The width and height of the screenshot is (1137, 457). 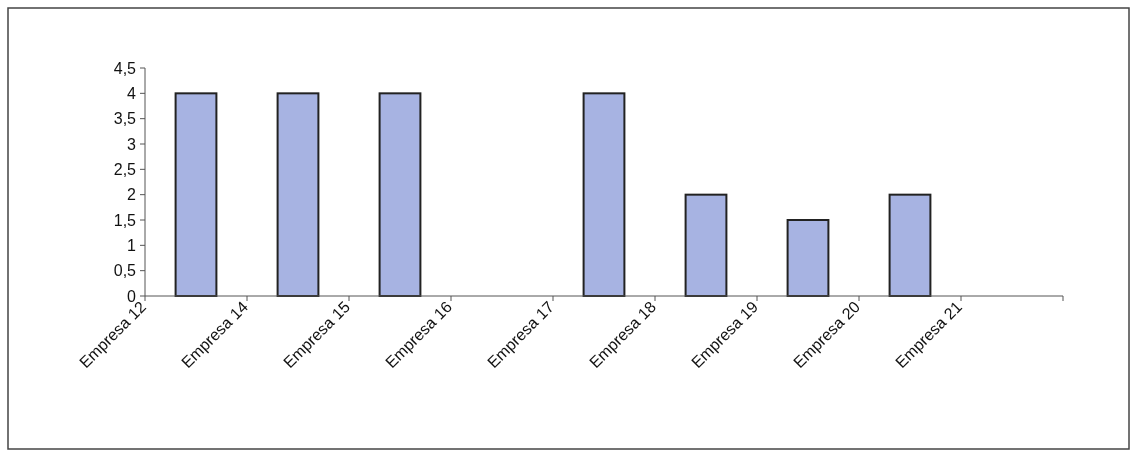 What do you see at coordinates (125, 220) in the screenshot?
I see `y-tick-label: 1,5` at bounding box center [125, 220].